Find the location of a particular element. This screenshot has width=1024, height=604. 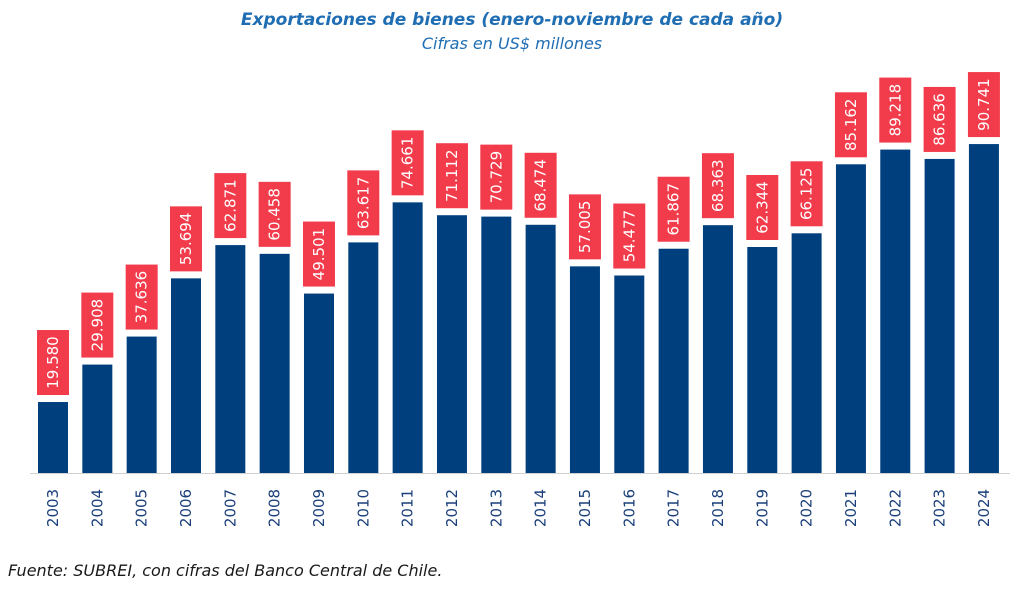

value-label-2014: 68.474 is located at coordinates (541, 185).